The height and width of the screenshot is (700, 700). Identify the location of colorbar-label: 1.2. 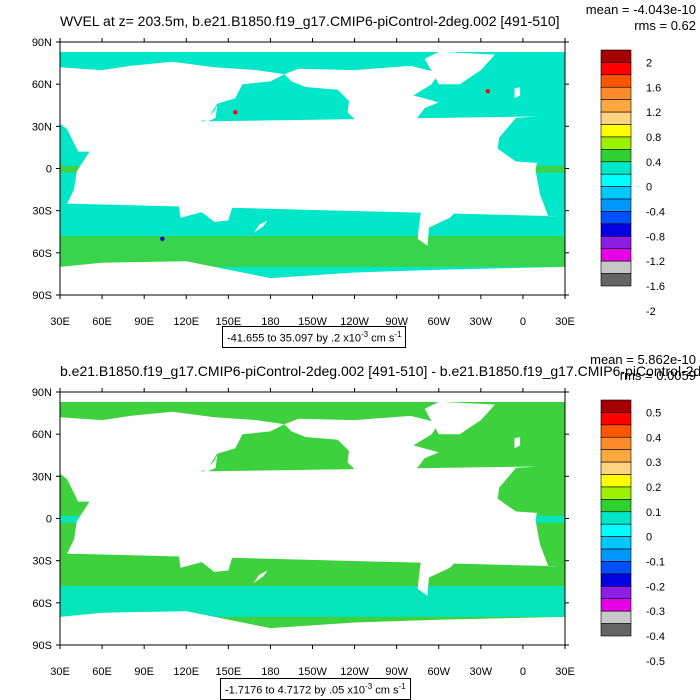
(653, 113).